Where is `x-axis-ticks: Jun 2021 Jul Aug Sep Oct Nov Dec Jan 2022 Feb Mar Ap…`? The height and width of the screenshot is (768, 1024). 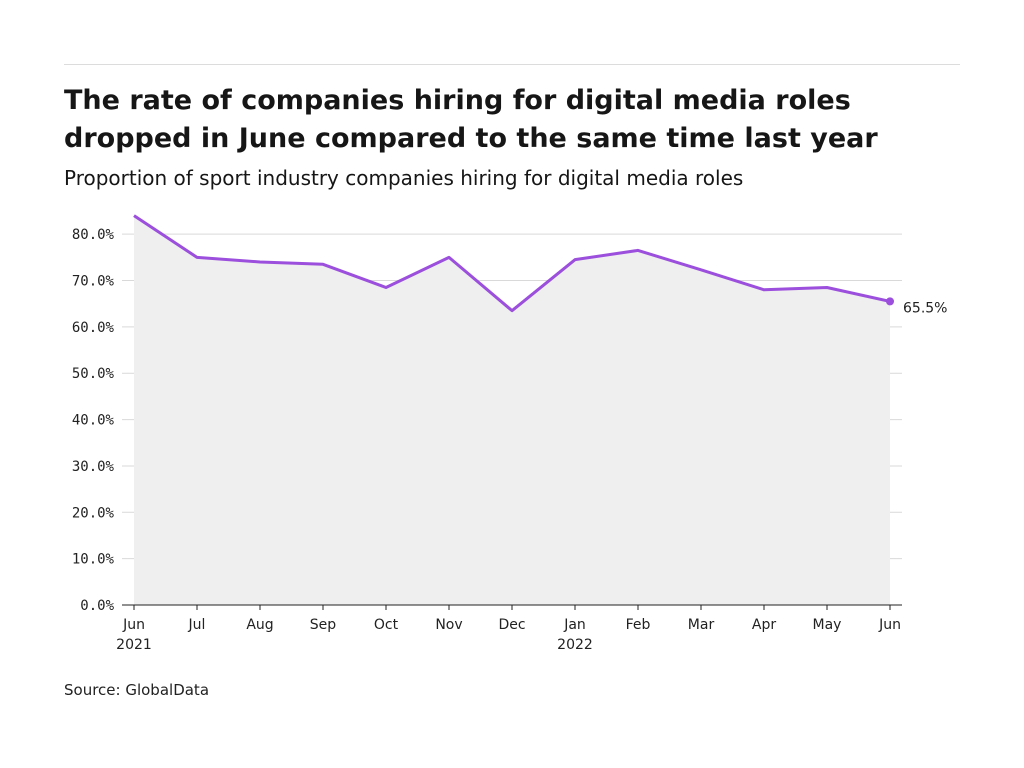
x-axis-ticks: Jun 2021 Jul Aug Sep Oct Nov Dec Jan 2022 Feb Mar Ap… is located at coordinates (508, 629).